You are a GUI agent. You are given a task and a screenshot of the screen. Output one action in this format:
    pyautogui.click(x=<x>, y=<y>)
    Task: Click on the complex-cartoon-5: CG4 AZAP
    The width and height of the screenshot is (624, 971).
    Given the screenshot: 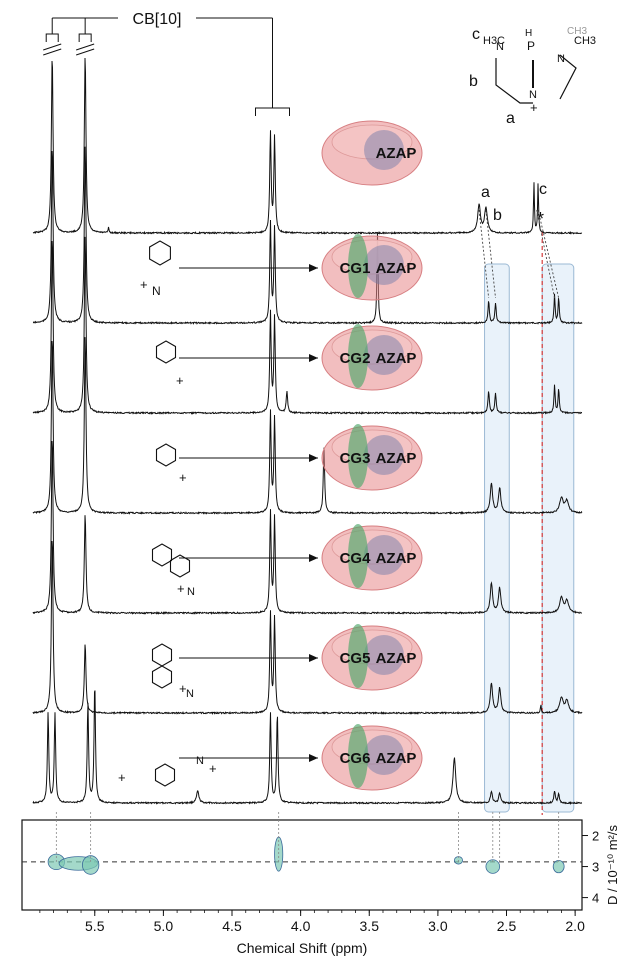 What is the action you would take?
    pyautogui.click(x=372, y=557)
    